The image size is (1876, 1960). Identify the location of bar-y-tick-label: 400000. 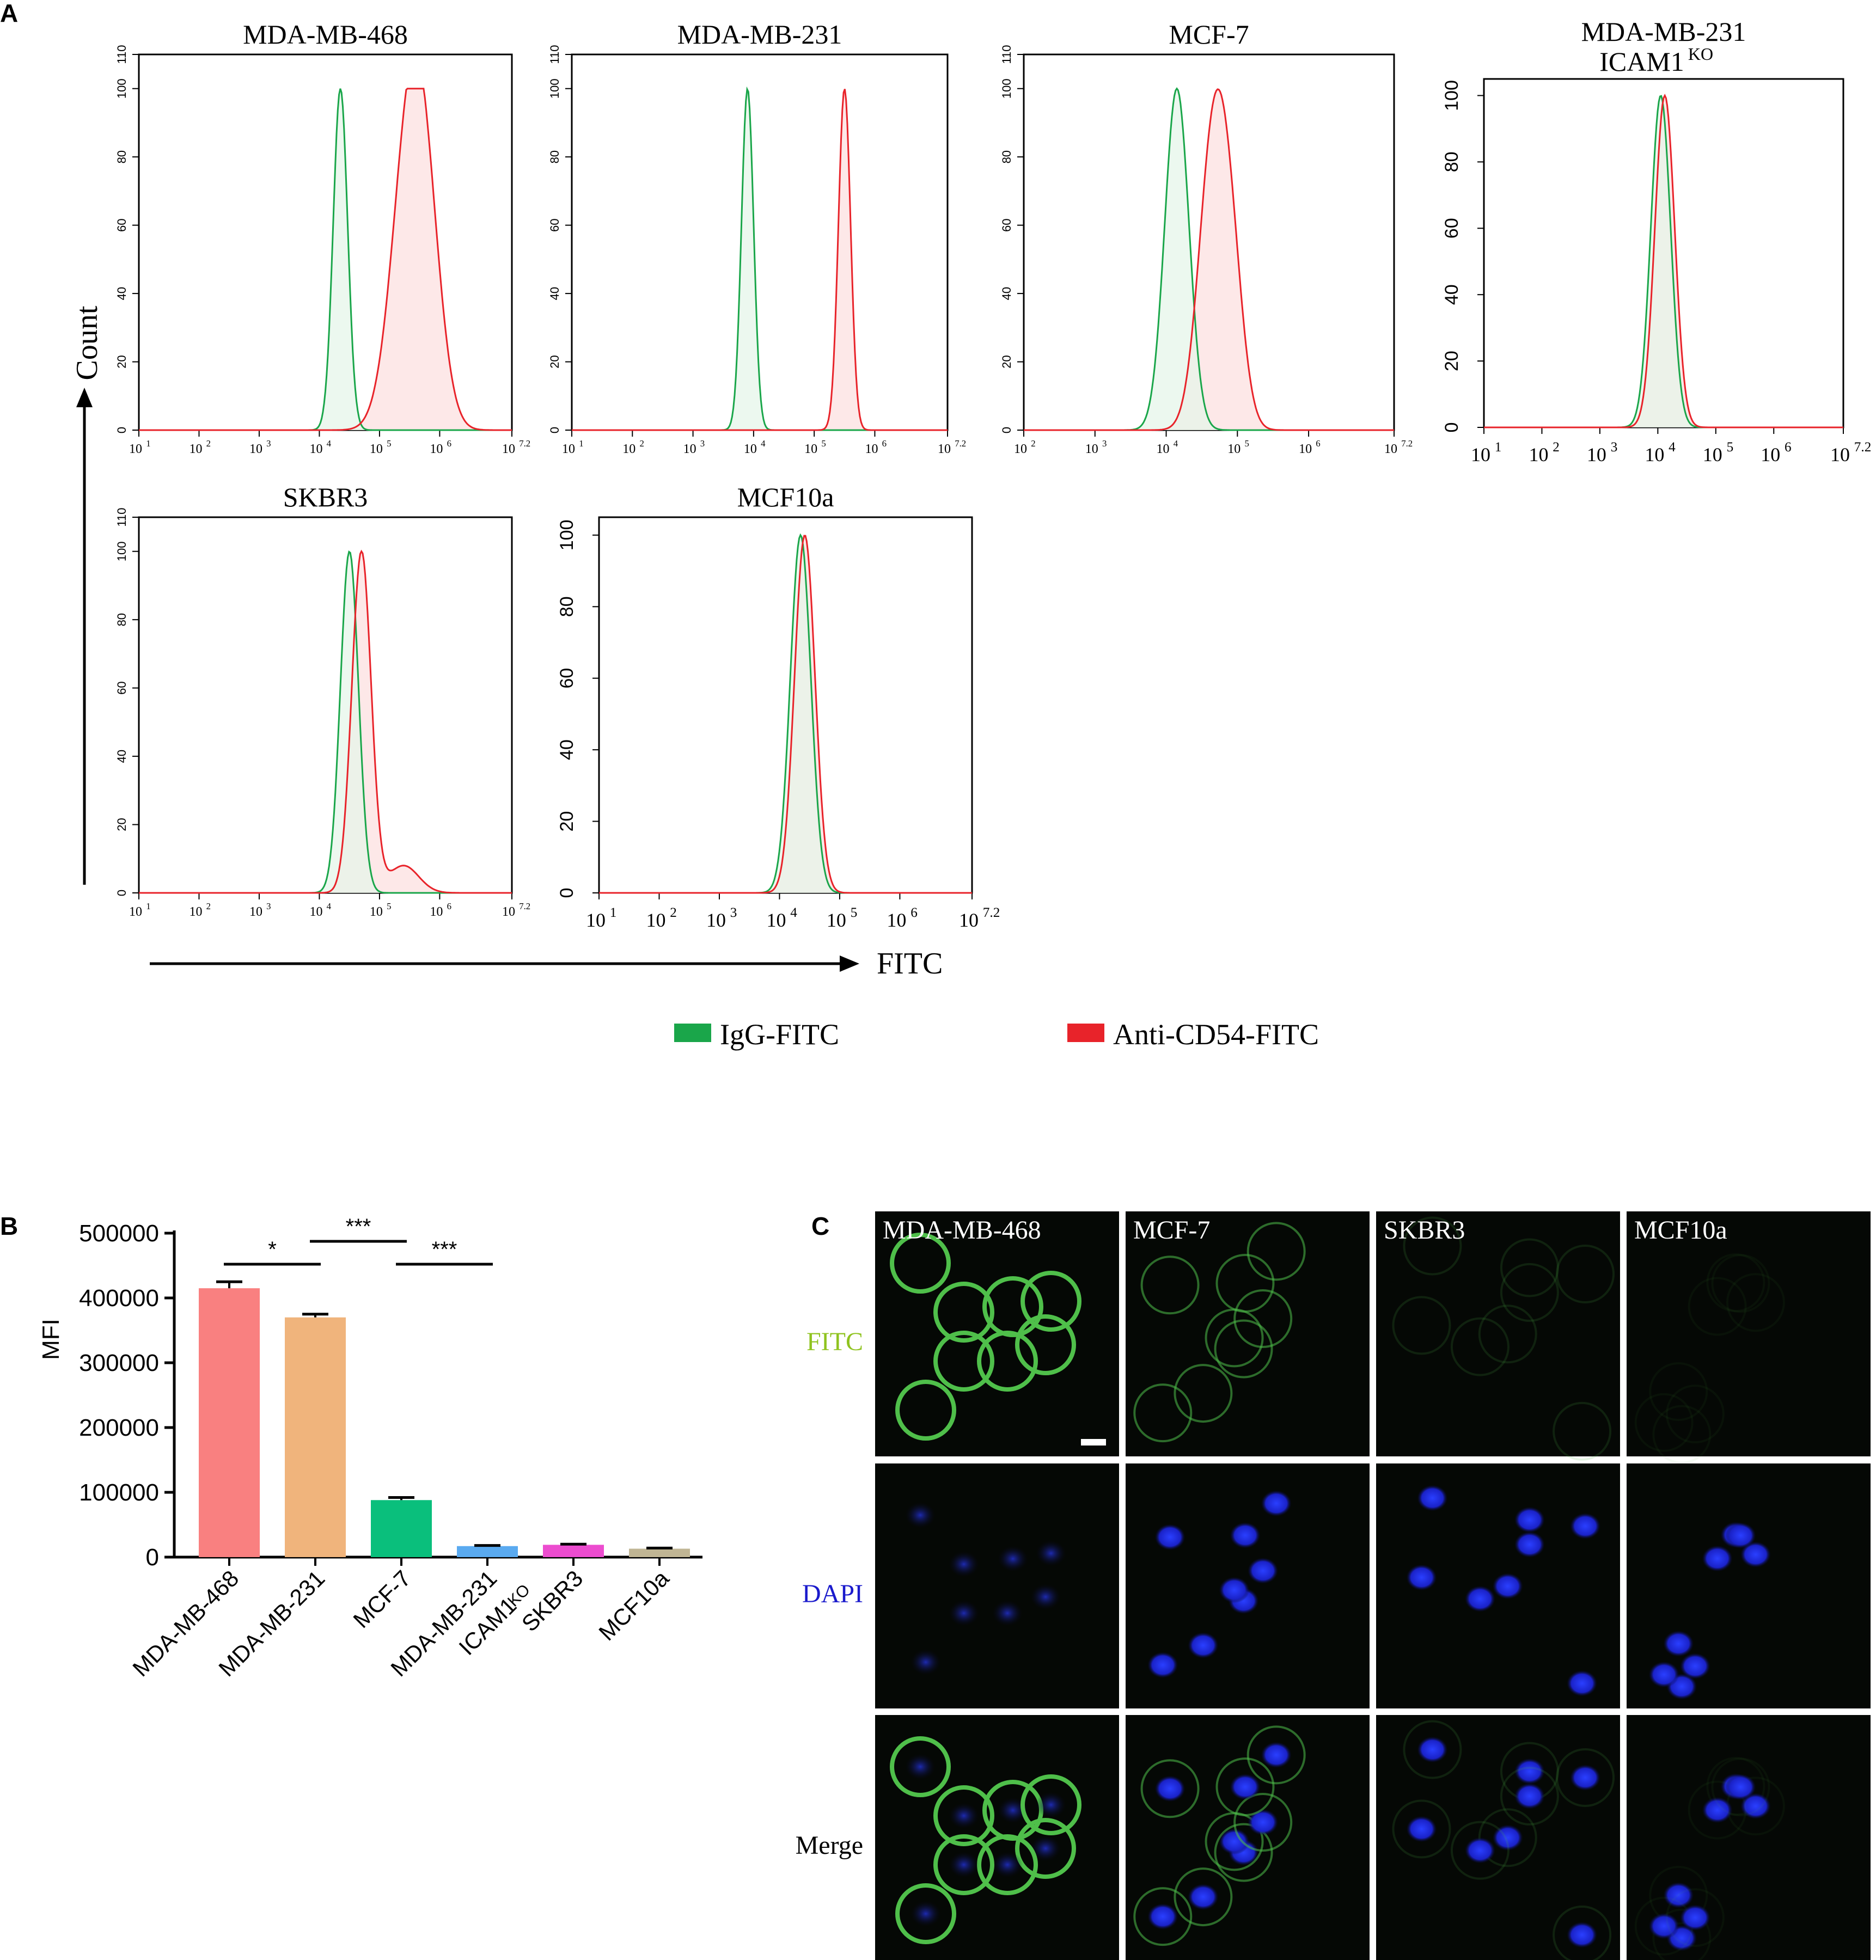
(119, 1298).